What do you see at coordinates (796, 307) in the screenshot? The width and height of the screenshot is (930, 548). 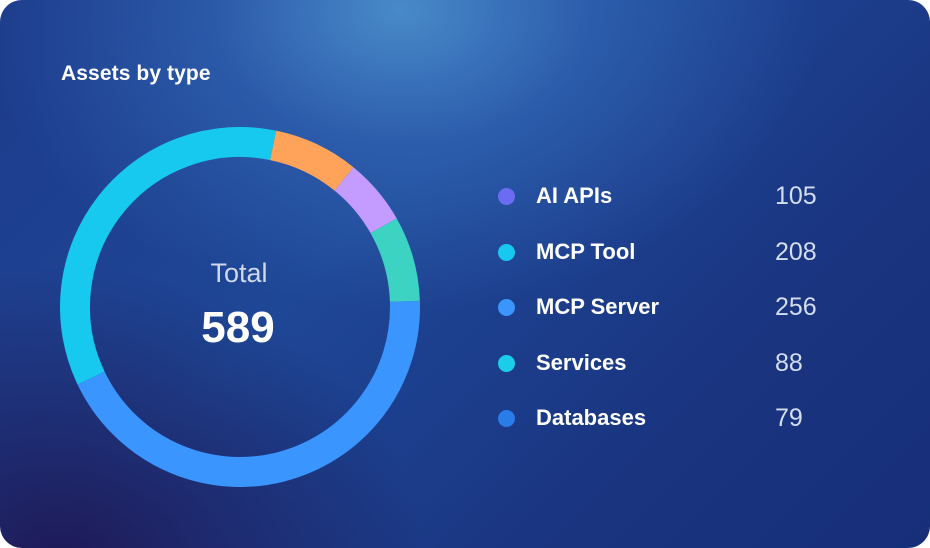 I see `legend-value: 256` at bounding box center [796, 307].